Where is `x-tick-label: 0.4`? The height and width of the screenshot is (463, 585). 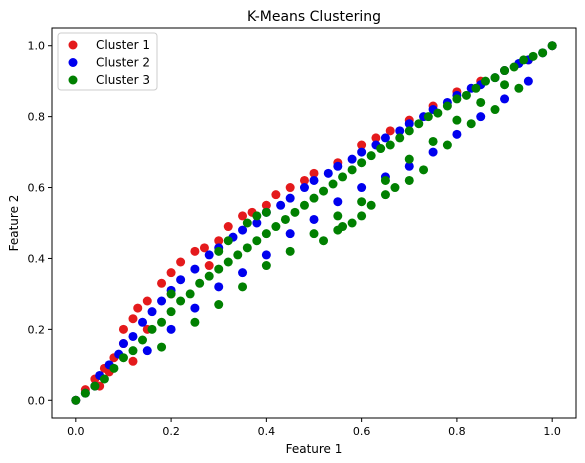
x-tick-label: 0.4 is located at coordinates (267, 431).